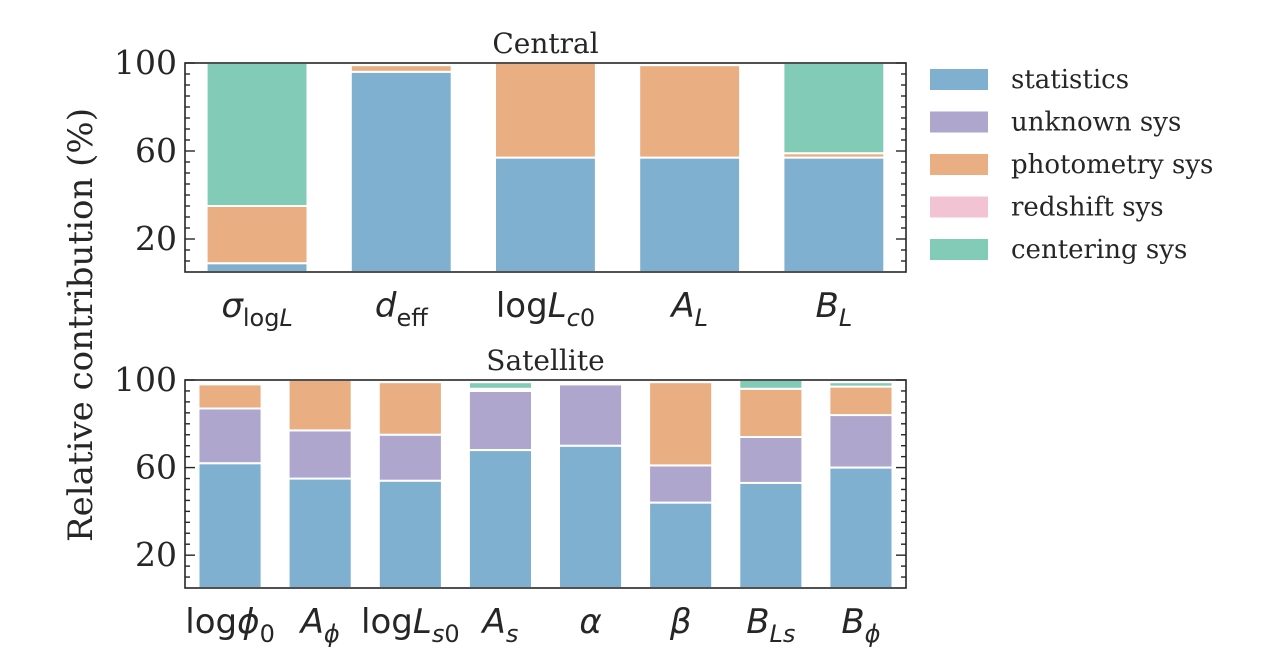  What do you see at coordinates (590, 622) in the screenshot?
I see `x-tick-label: α` at bounding box center [590, 622].